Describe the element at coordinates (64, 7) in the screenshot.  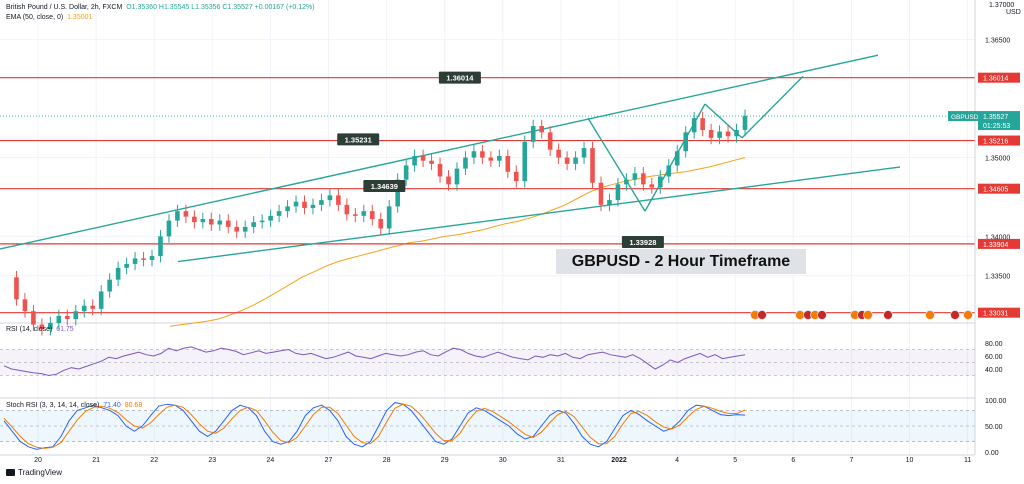
I see `symbol-description: British Pound / U.S. Dollar, 2h, FXCM` at that location.